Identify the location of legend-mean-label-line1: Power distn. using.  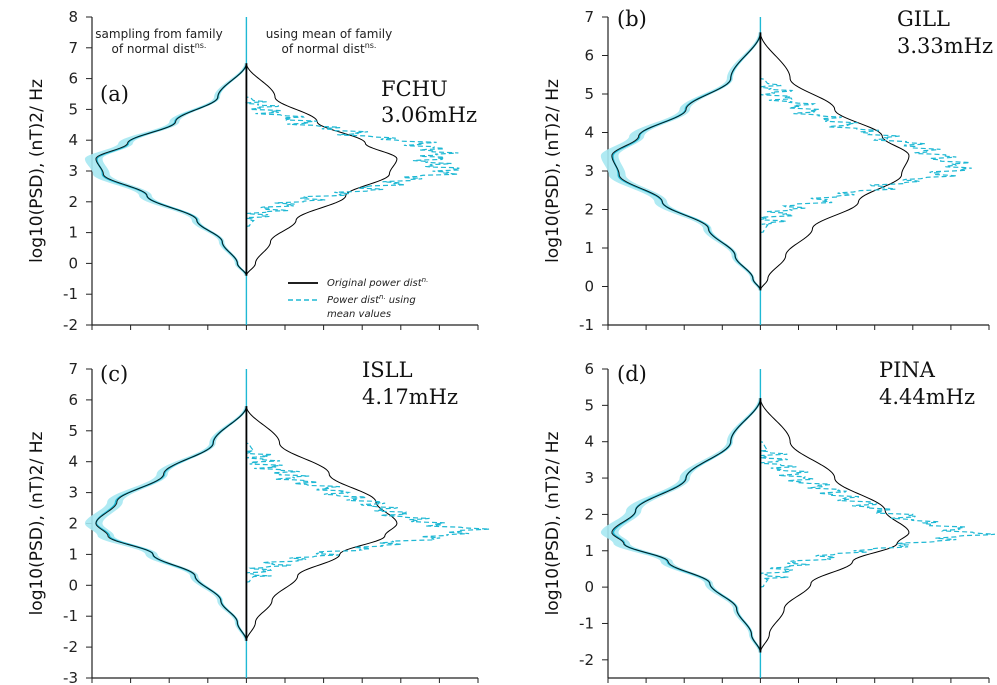
(371, 299).